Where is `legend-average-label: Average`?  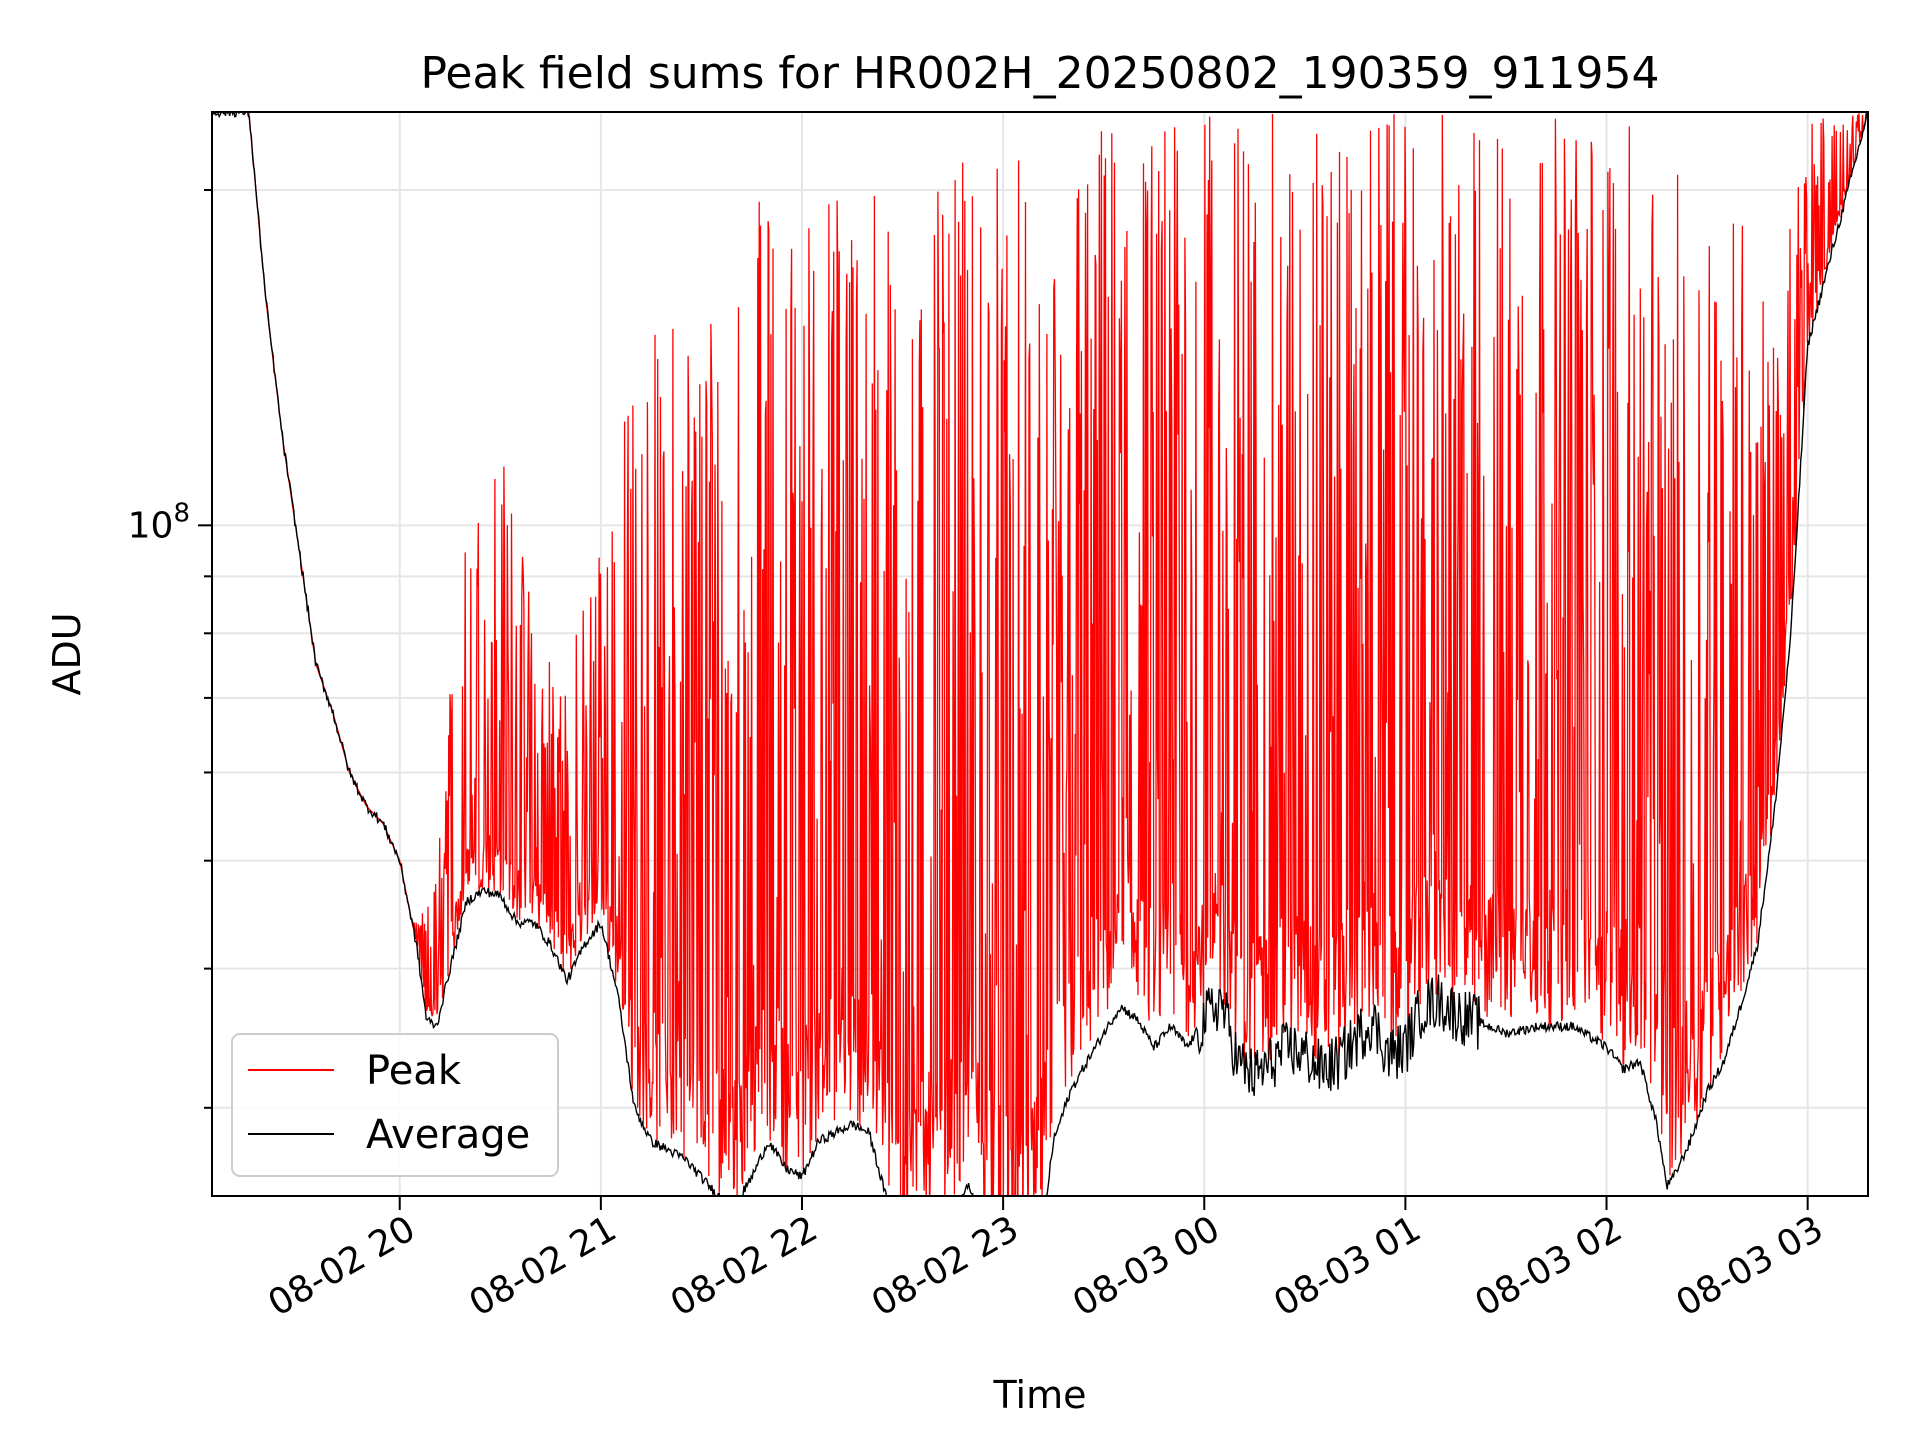
legend-average-label: Average is located at coordinates (448, 1135).